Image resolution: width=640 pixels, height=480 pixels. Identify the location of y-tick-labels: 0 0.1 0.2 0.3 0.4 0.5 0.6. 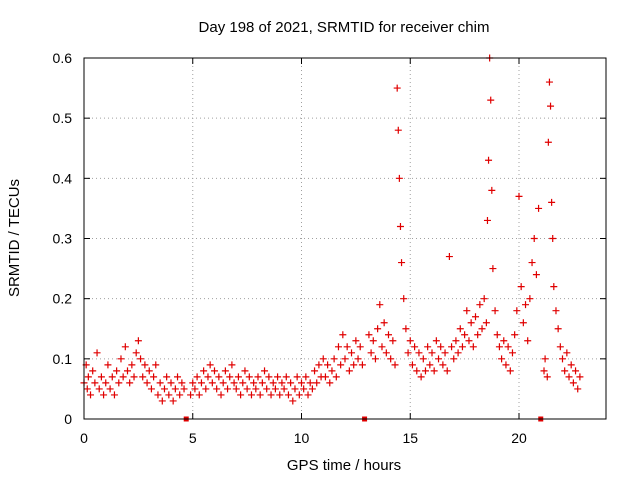
(63, 238).